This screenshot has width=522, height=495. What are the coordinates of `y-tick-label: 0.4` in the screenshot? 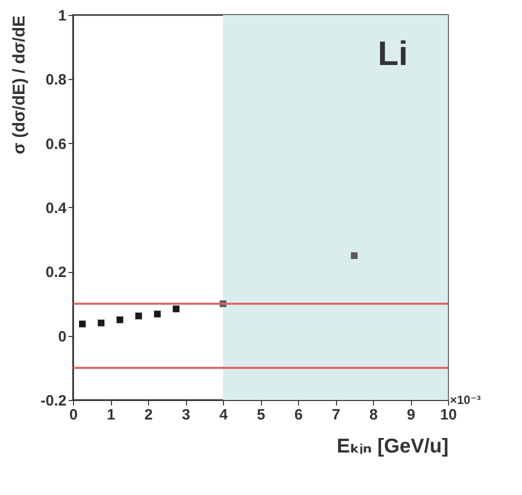 It's located at (57, 208).